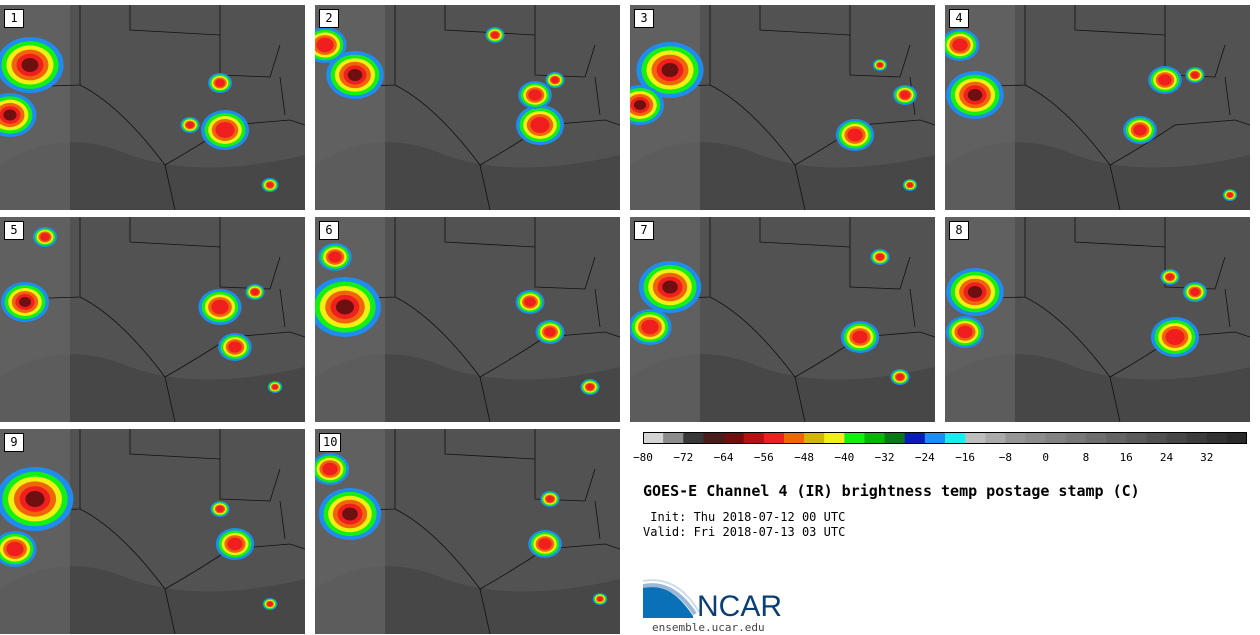  What do you see at coordinates (329, 18) in the screenshot?
I see `member-number-label: 2` at bounding box center [329, 18].